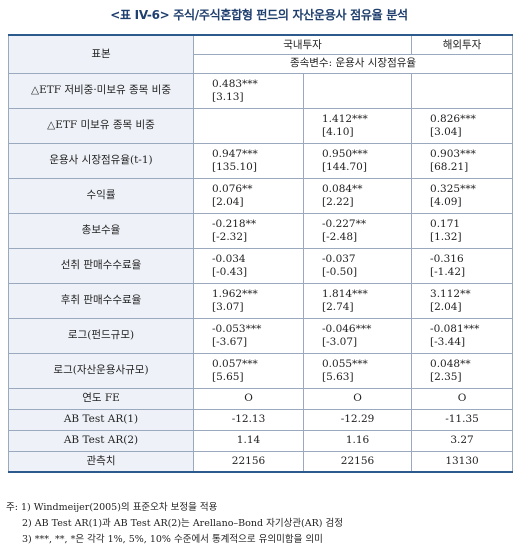 The image size is (518, 556). I want to click on cell-o: -0.316 [-1.42], so click(462, 265).